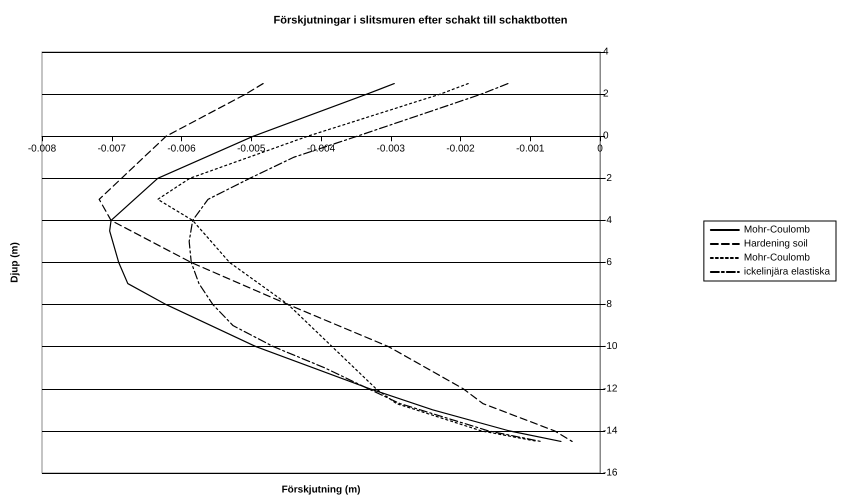 This screenshot has height=502, width=841. What do you see at coordinates (607, 262) in the screenshot?
I see `y-tick-label: -6` at bounding box center [607, 262].